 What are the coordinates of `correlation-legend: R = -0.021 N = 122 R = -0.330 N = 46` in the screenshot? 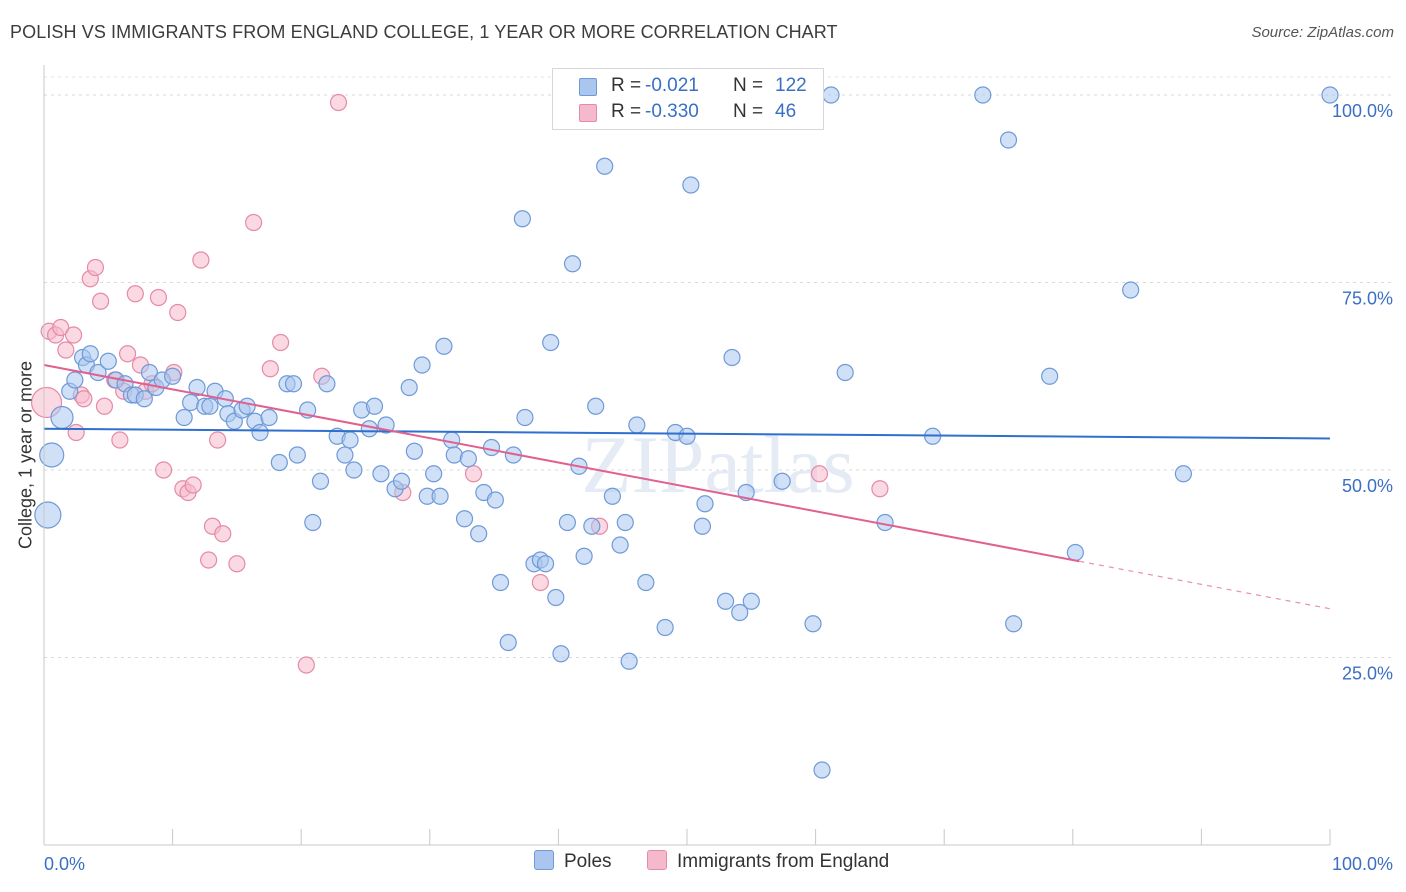 It's located at (688, 99).